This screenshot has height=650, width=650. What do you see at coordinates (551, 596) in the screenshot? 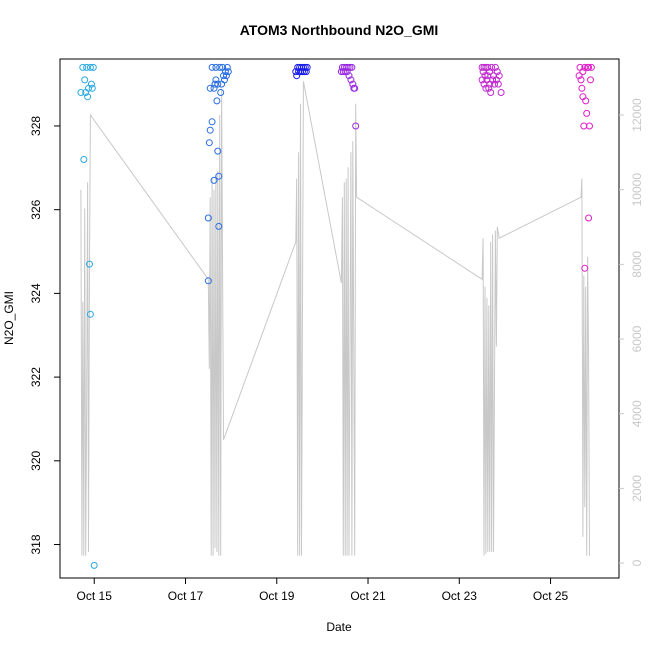
I see `x-tick-label: Oct 25` at bounding box center [551, 596].